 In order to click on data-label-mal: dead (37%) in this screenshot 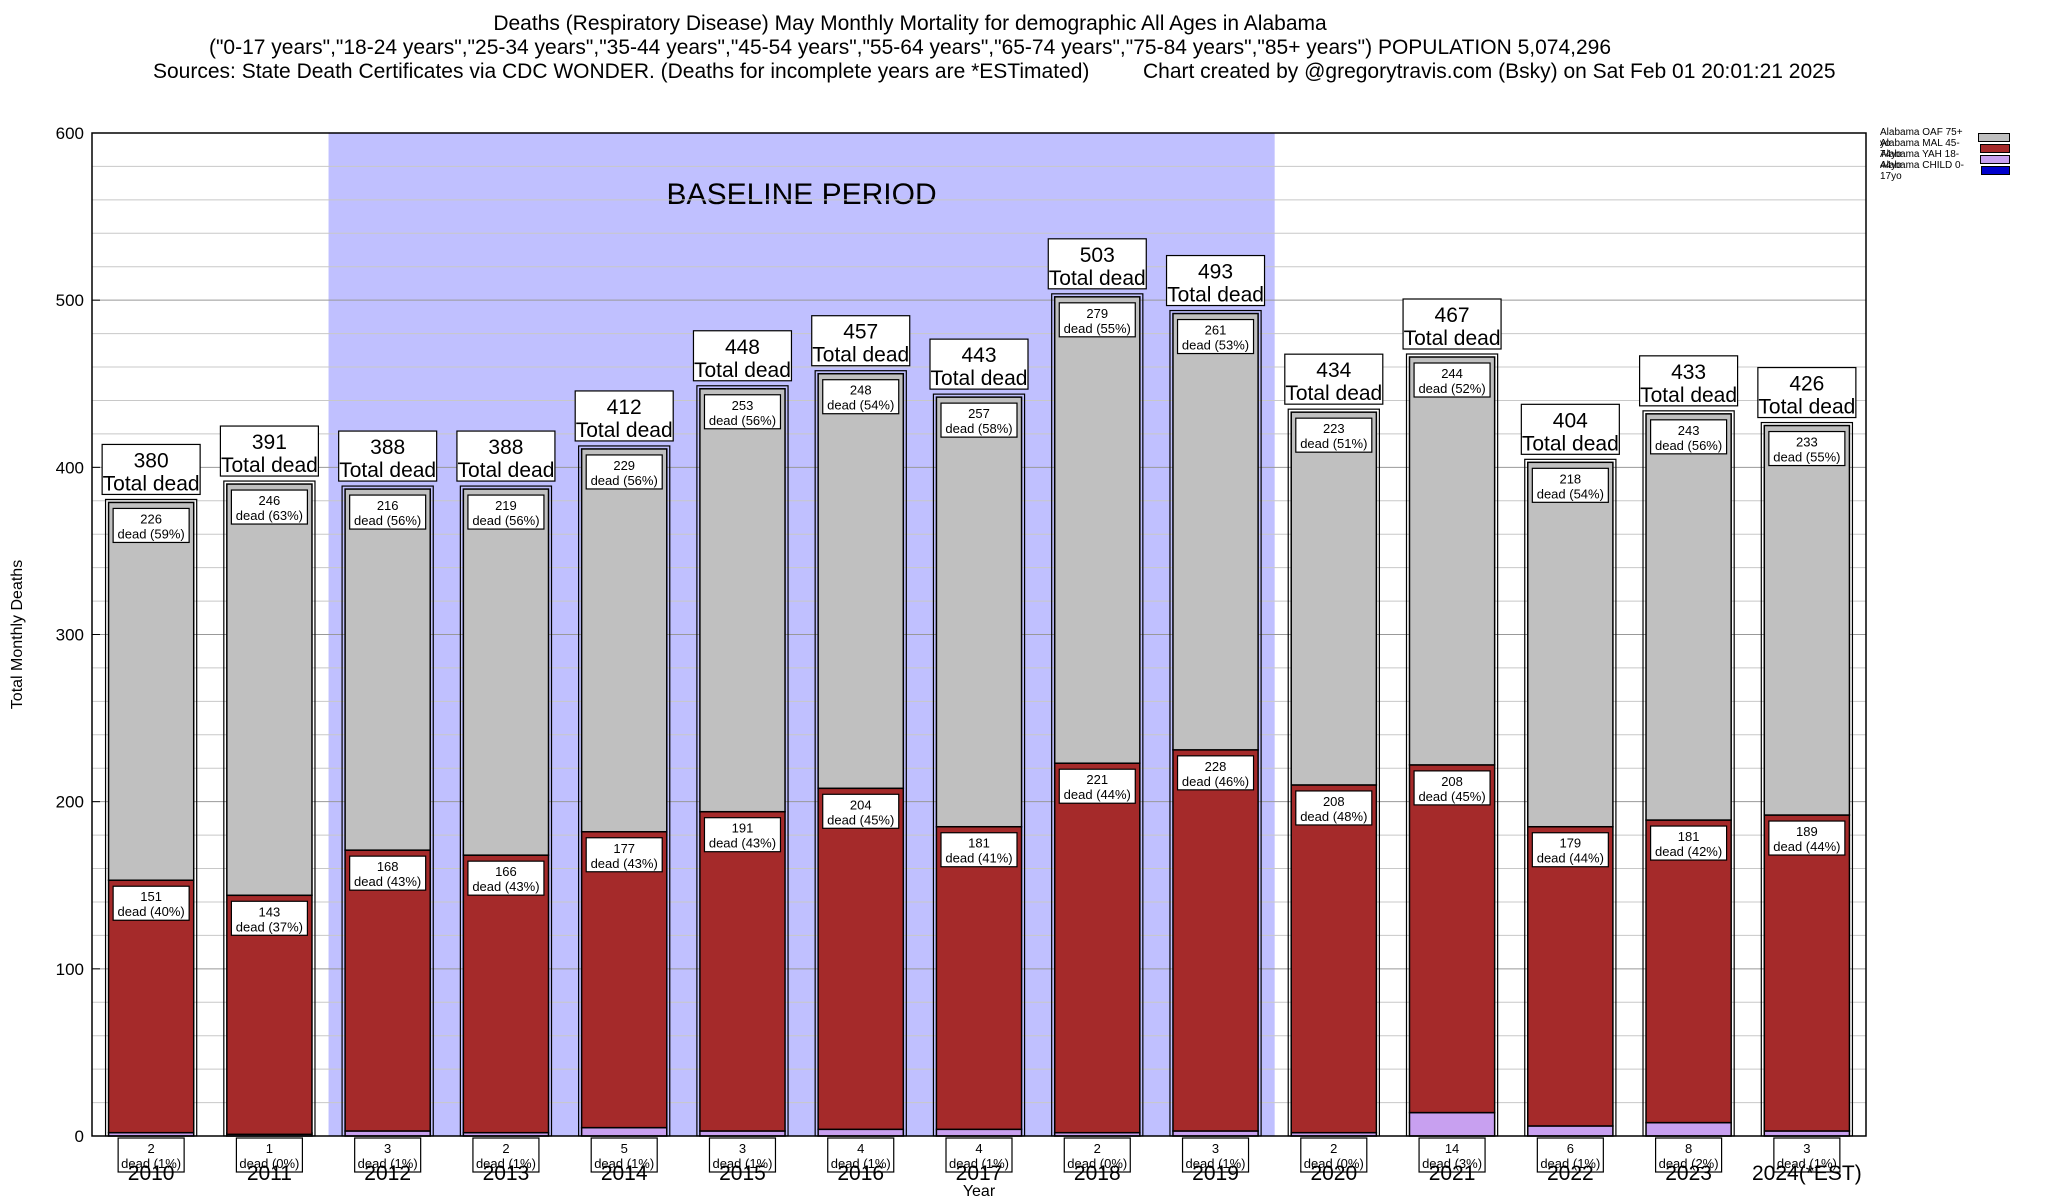, I will do `click(269, 926)`.